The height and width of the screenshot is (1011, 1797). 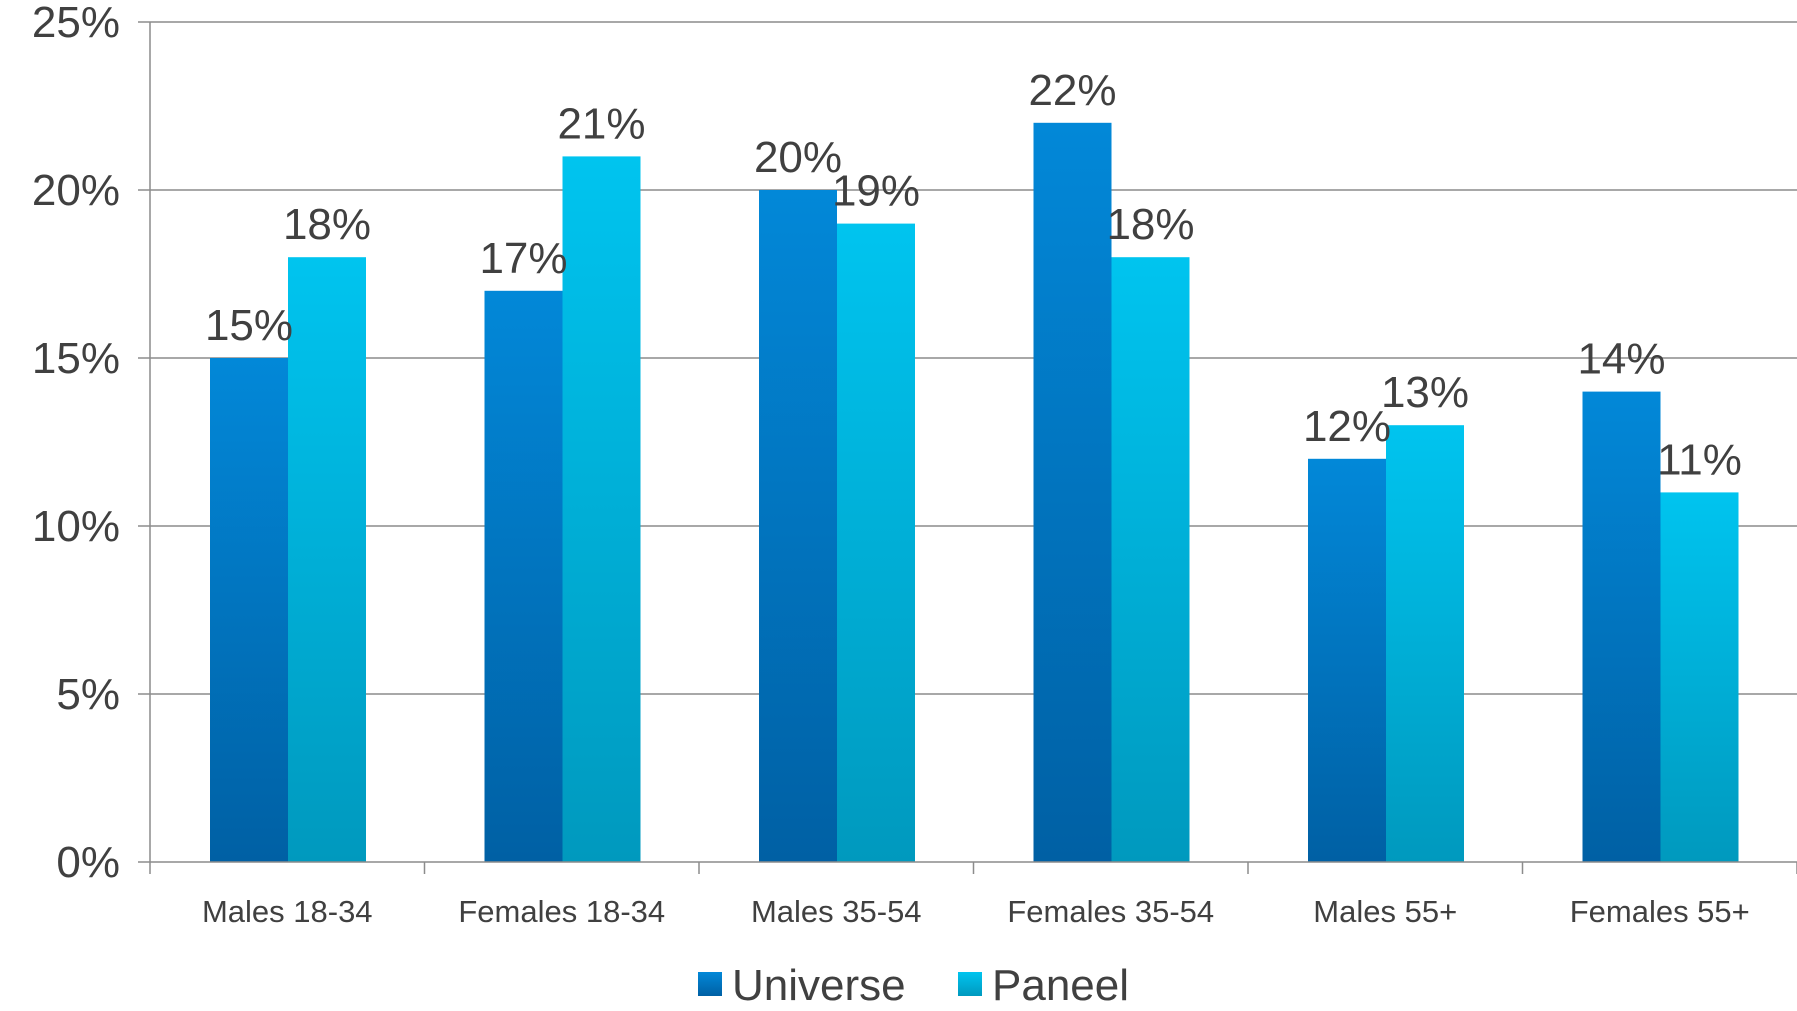 I want to click on data-label: 21%, so click(x=601, y=123).